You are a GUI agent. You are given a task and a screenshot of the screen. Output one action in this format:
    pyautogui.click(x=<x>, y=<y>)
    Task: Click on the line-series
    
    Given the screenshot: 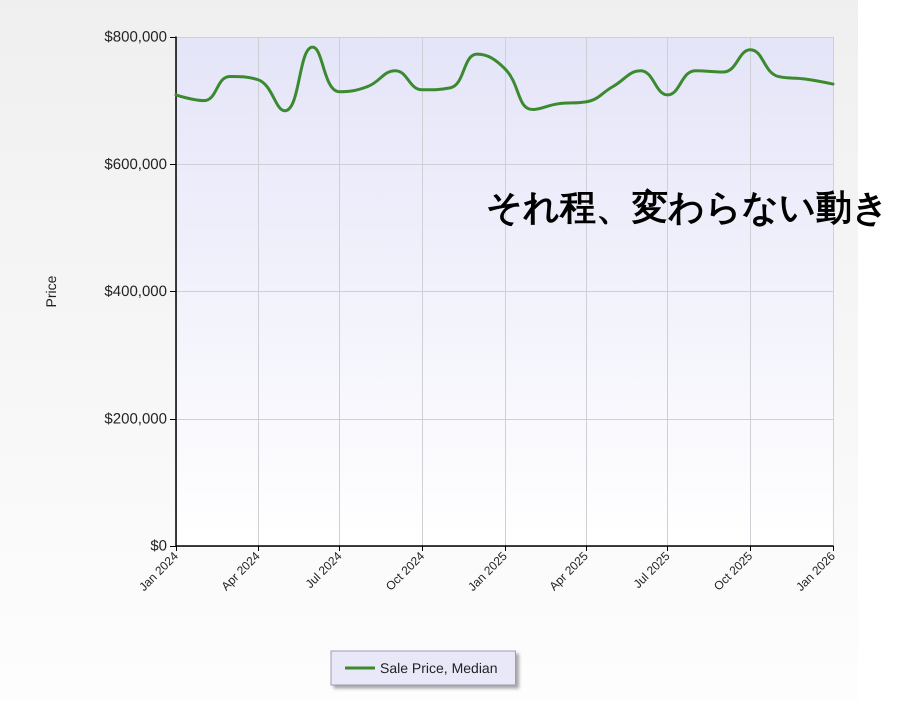 What is the action you would take?
    pyautogui.click(x=504, y=79)
    